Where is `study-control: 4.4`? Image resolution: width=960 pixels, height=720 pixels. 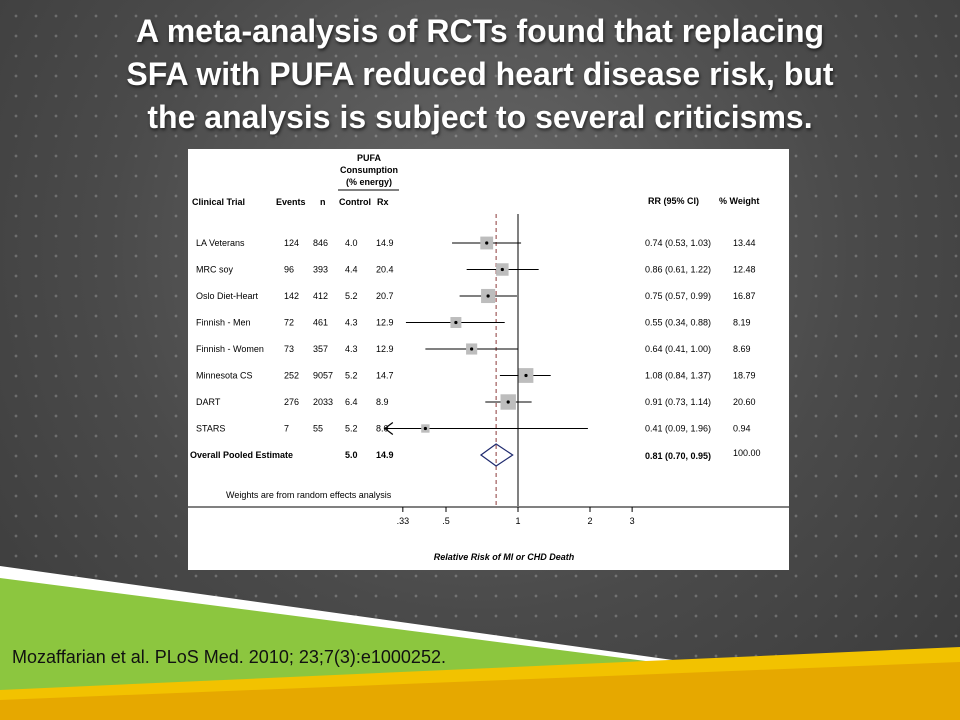
study-control: 4.4 is located at coordinates (351, 270).